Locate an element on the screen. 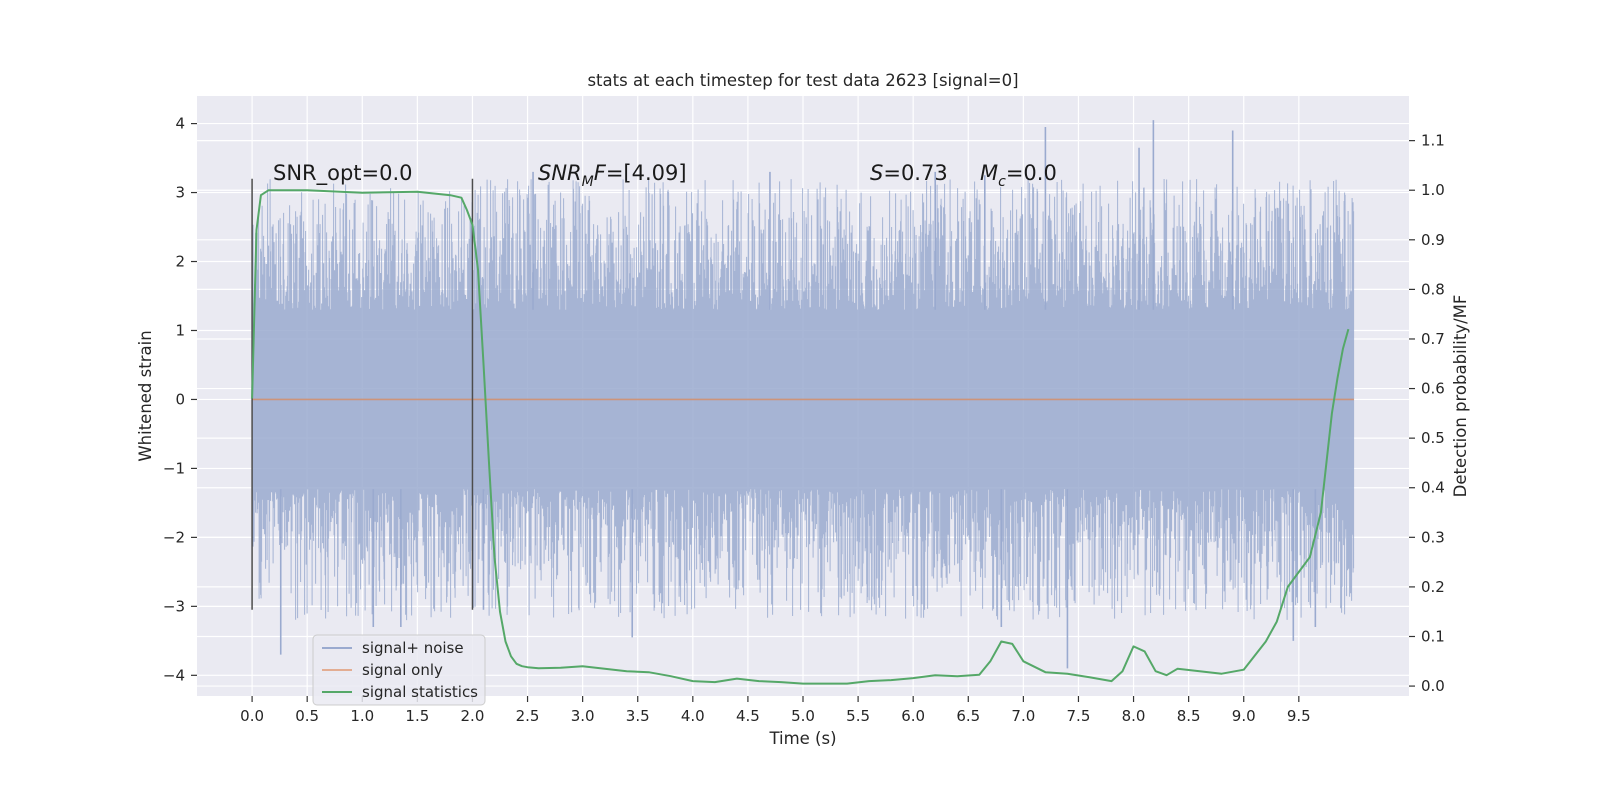 This screenshot has width=1600, height=800. x-tick-label-7: 3.5 is located at coordinates (638, 716).